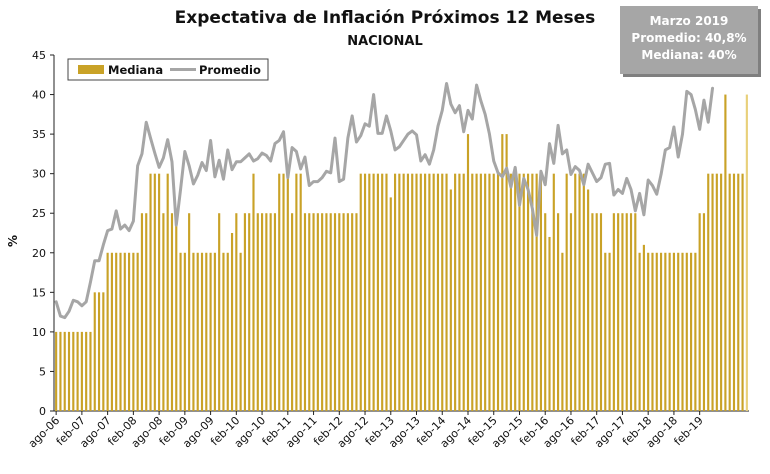  What do you see at coordinates (168, 69) in the screenshot?
I see `chart-legend: Mediana Promedio` at bounding box center [168, 69].